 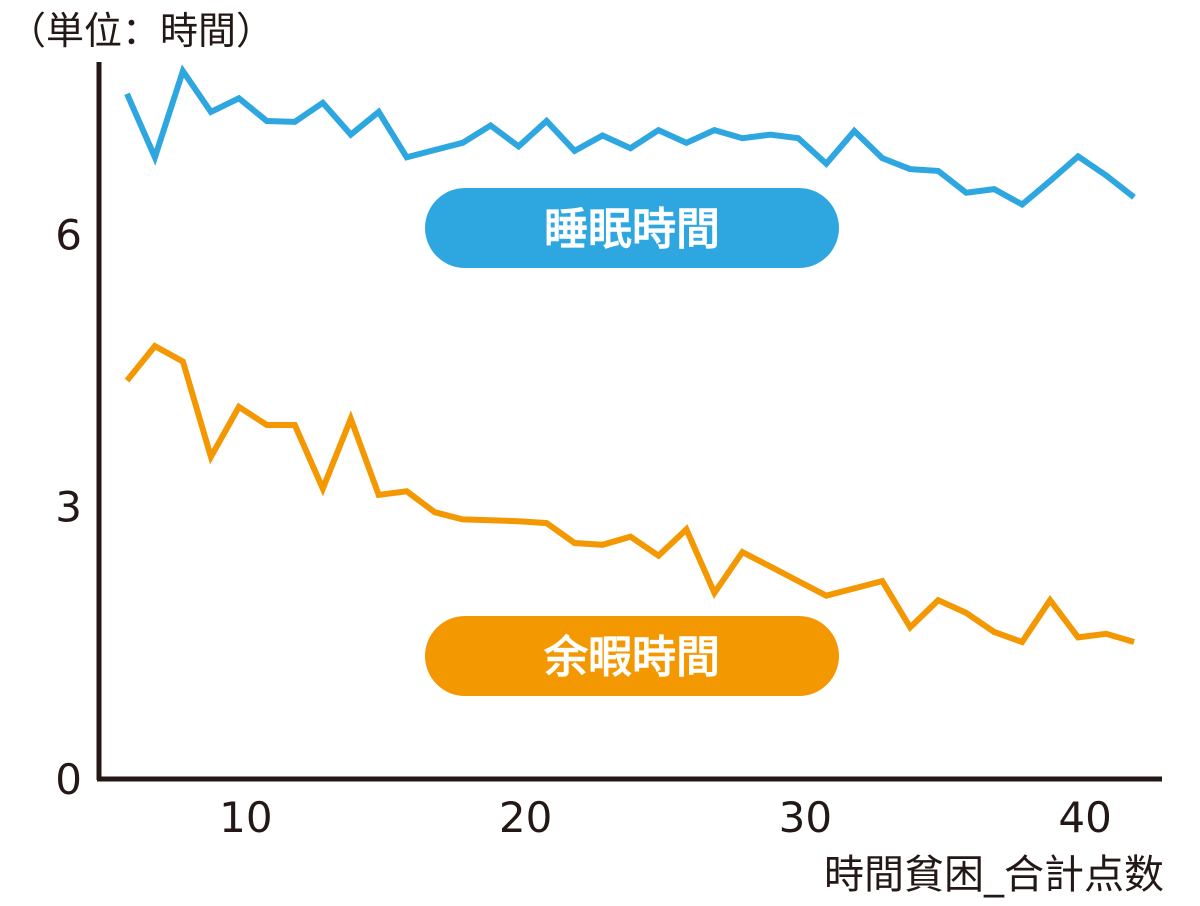 I want to click on leisure-label-pill, so click(x=632, y=656).